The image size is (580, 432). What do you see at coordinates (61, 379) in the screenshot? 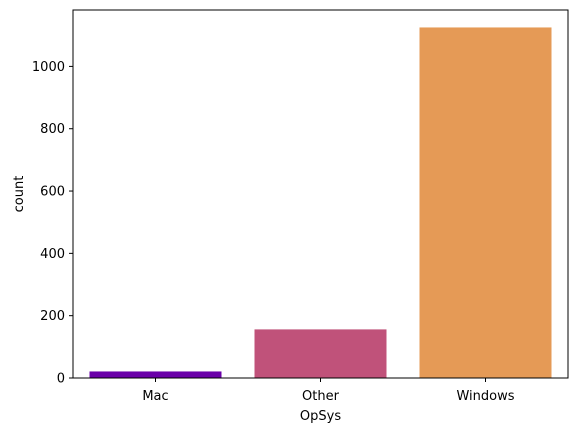
I see `y-tick-label: 0` at bounding box center [61, 379].